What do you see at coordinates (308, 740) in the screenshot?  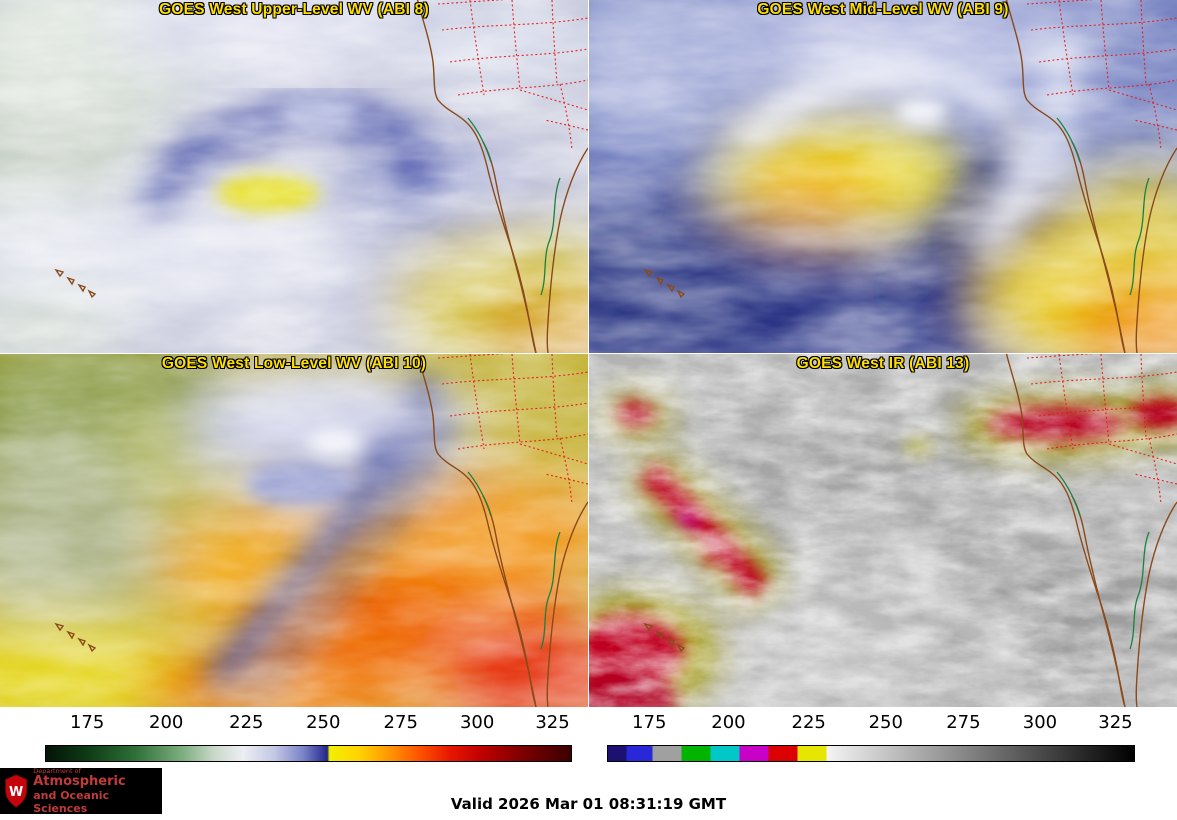 I see `wv-colorbar-group: 175 200 225 250 275 300 325` at bounding box center [308, 740].